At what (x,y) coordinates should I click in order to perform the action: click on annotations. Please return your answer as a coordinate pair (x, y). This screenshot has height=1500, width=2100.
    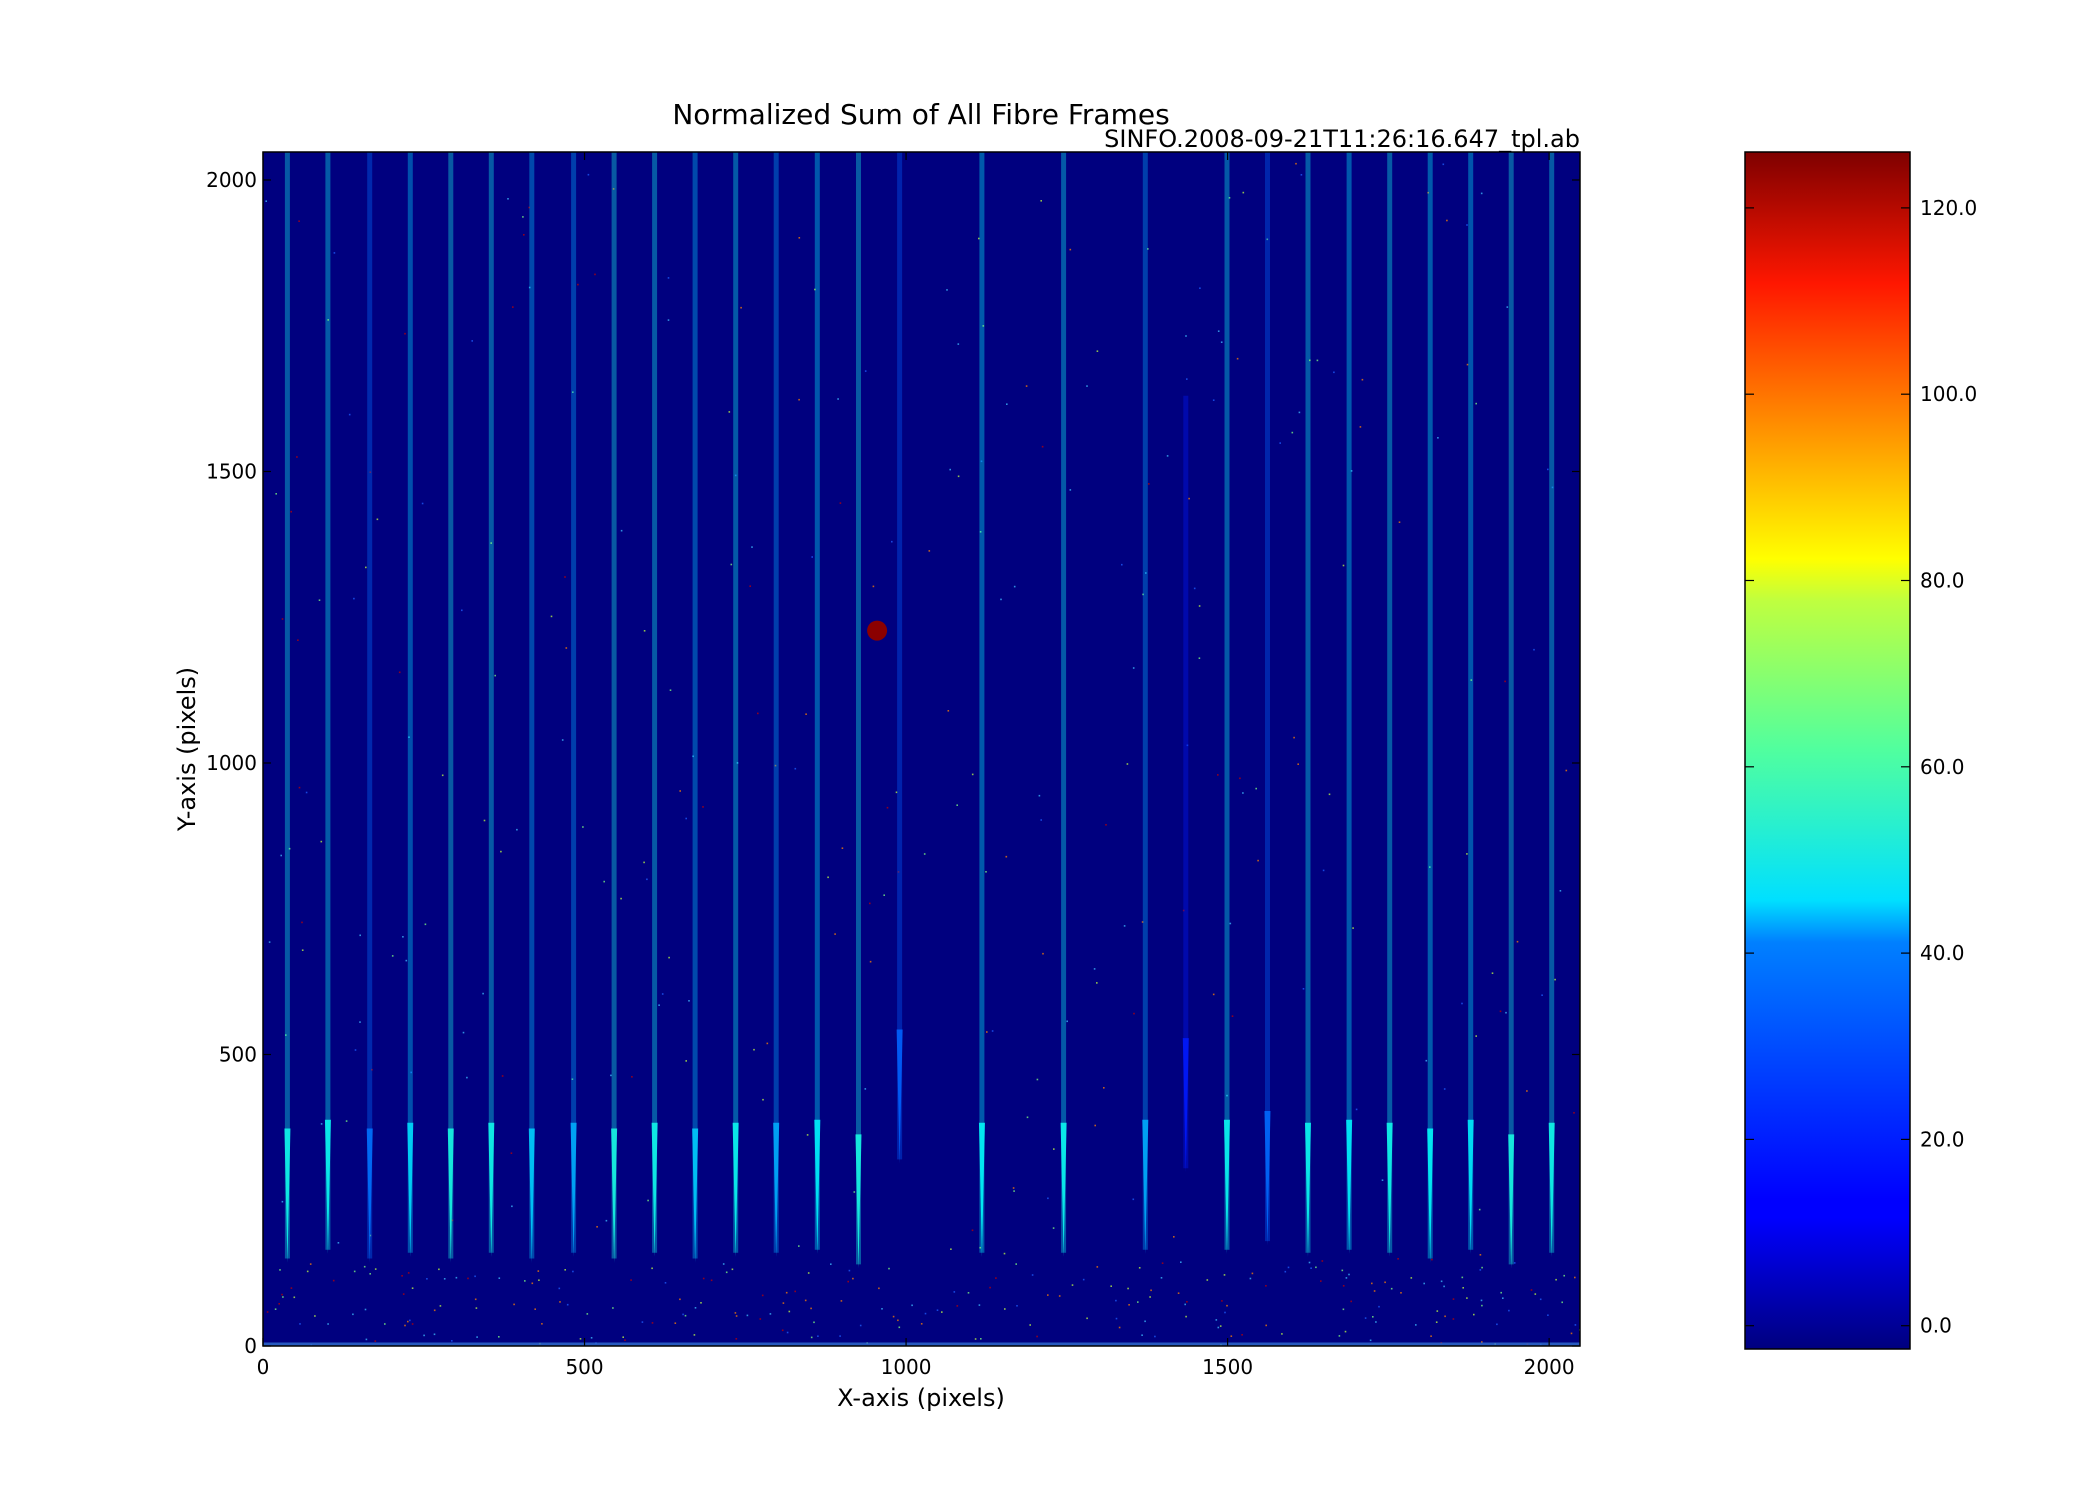
    Looking at the image, I should click on (877, 630).